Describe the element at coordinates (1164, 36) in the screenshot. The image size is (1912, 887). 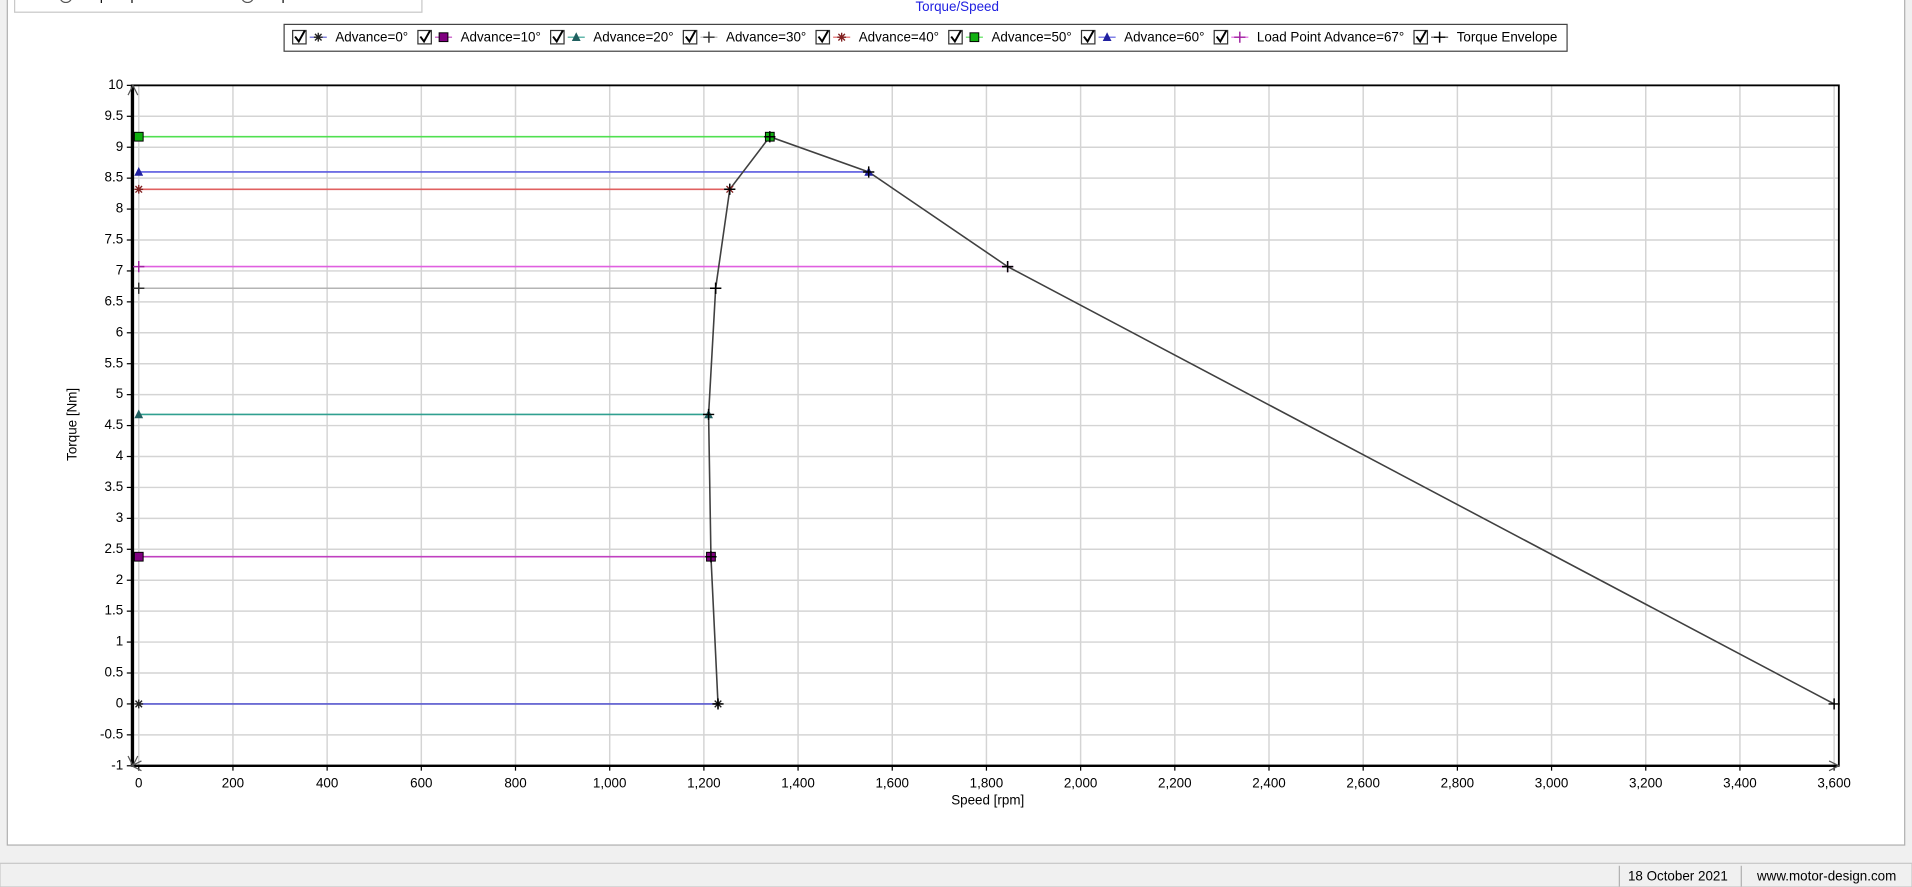
I see `legend-label: Advance=60°` at that location.